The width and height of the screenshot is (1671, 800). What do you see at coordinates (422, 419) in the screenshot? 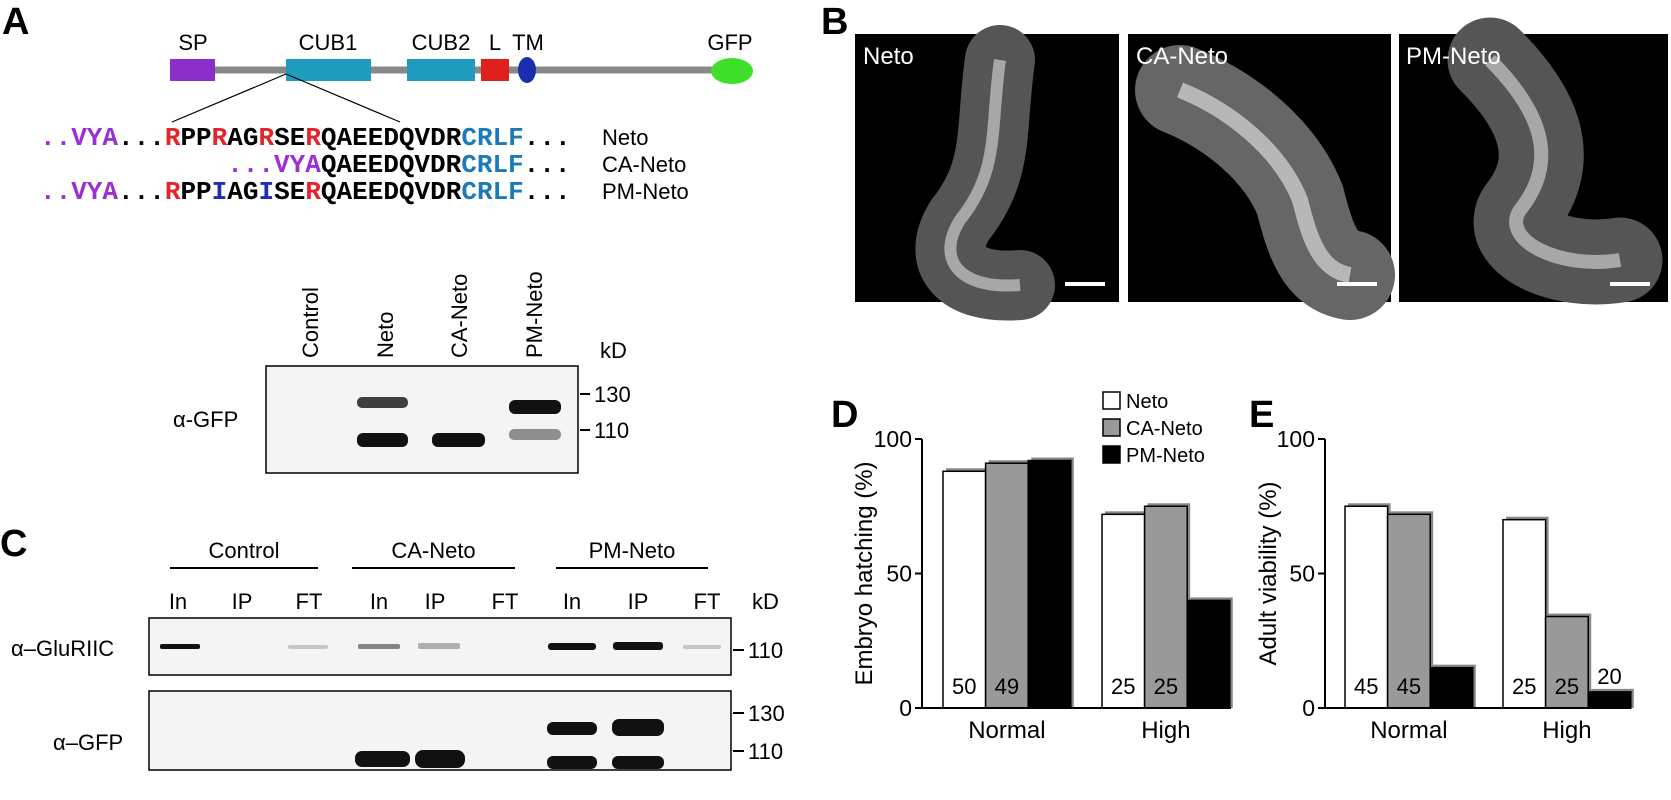
I see `western-blot` at bounding box center [422, 419].